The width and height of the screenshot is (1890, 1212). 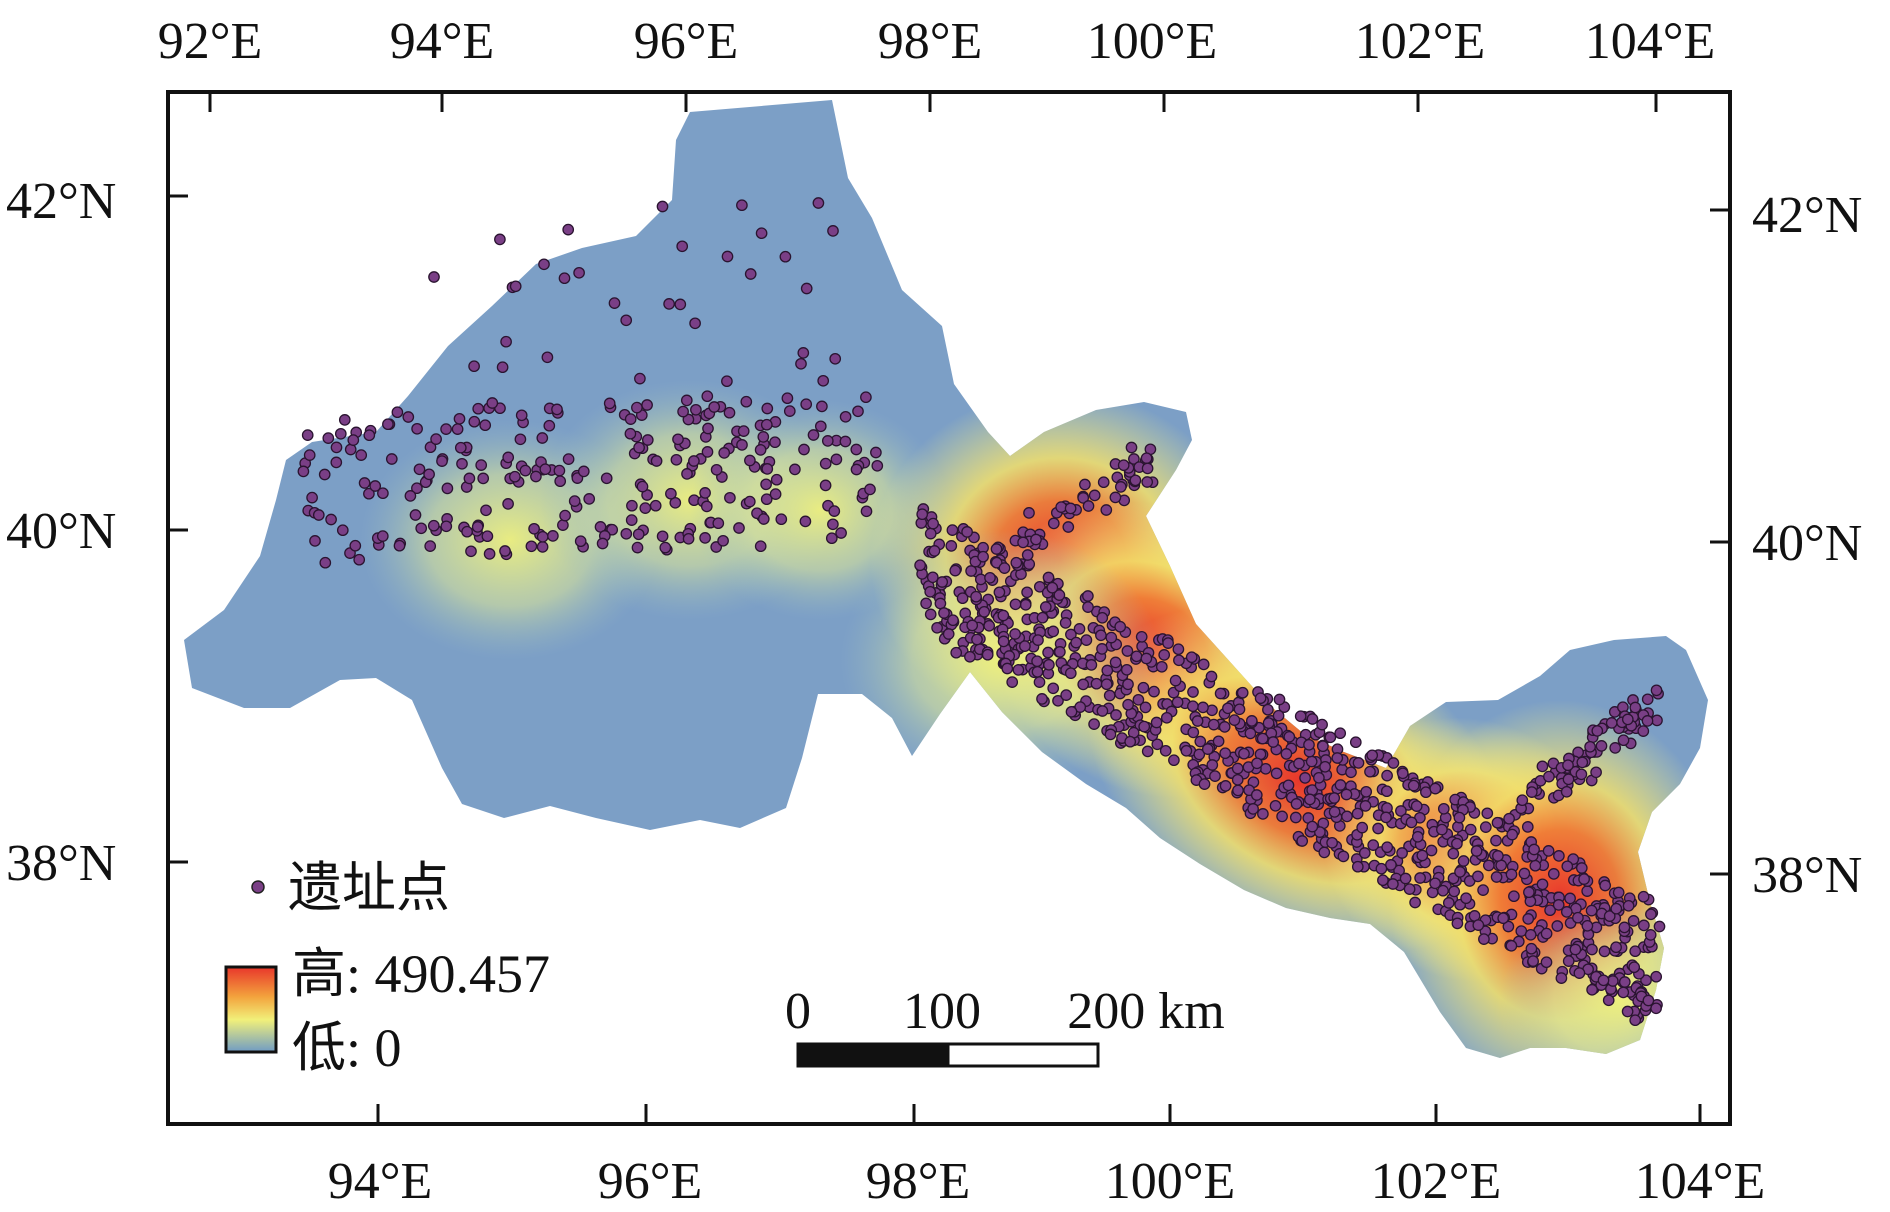 I want to click on scale-label-200: 200 km, so click(x=1145, y=1011).